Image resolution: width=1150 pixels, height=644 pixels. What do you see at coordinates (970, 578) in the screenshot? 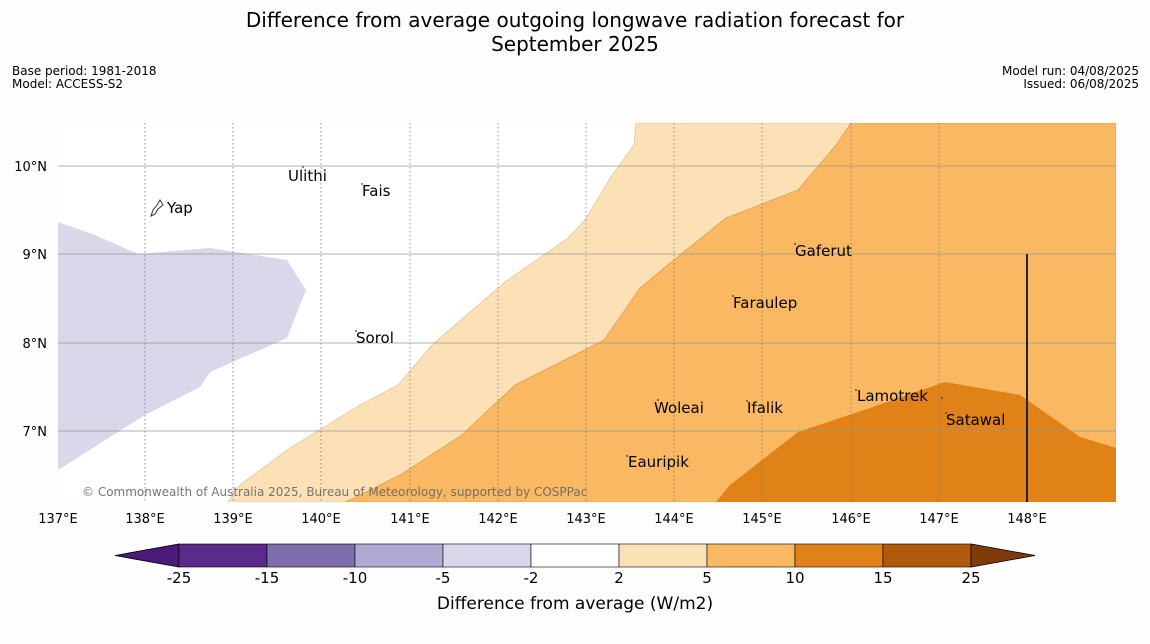
I see `colorbar-tick-label: 25` at bounding box center [970, 578].